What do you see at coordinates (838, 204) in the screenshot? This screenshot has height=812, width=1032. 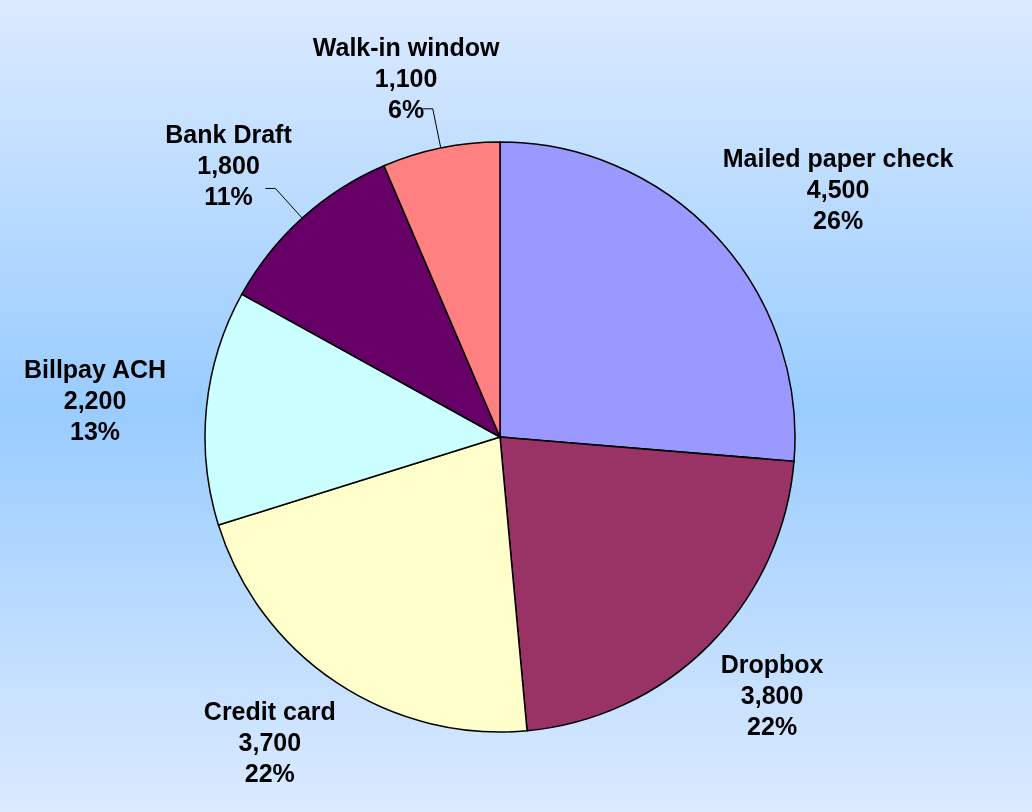 I see `data-label: 4,500 26%` at bounding box center [838, 204].